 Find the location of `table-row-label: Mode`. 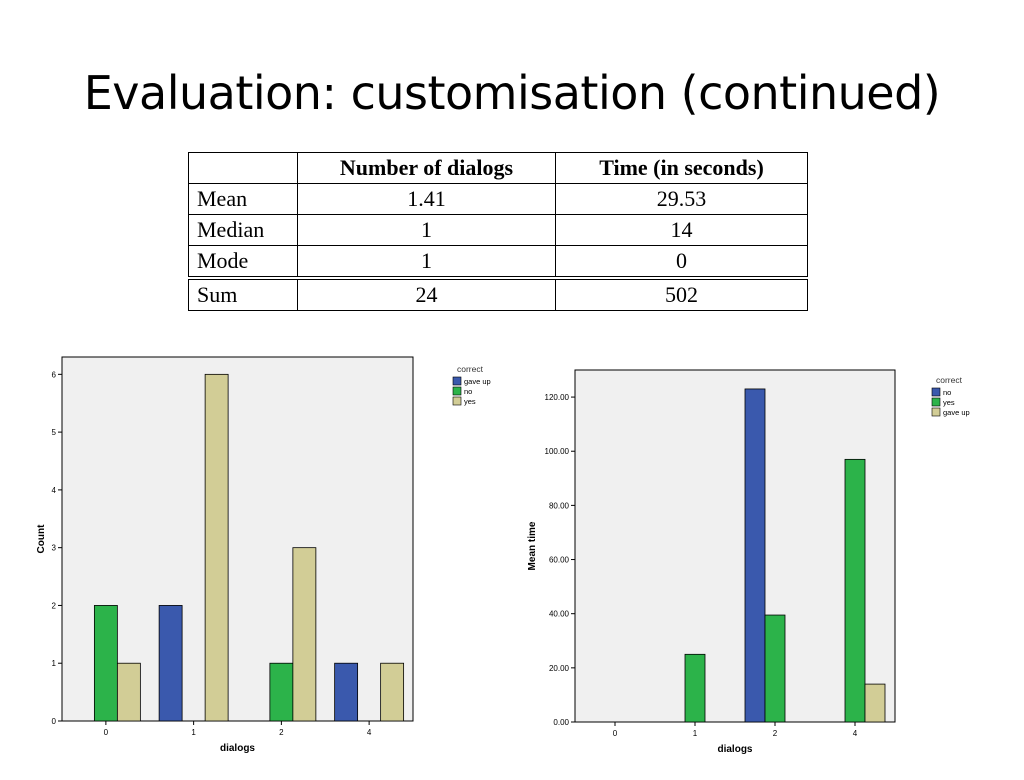

table-row-label: Mode is located at coordinates (243, 262).